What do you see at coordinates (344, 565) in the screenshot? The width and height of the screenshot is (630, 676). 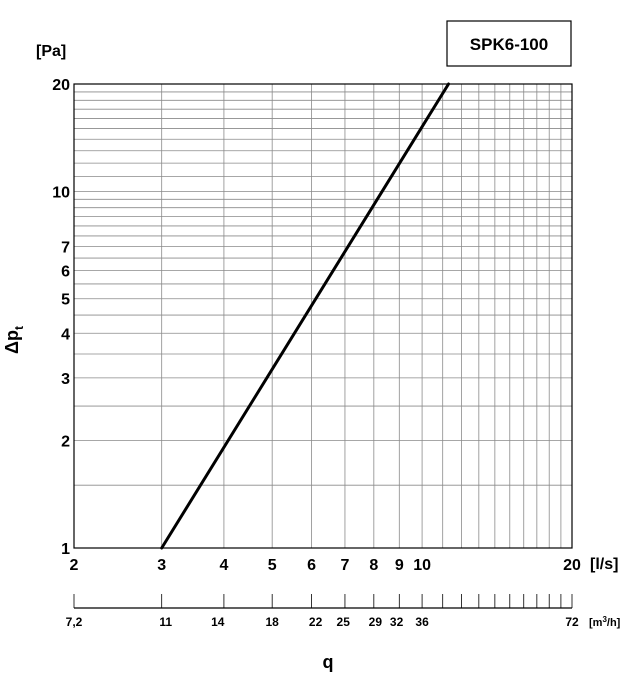 I see `x-tick-label: 7` at bounding box center [344, 565].